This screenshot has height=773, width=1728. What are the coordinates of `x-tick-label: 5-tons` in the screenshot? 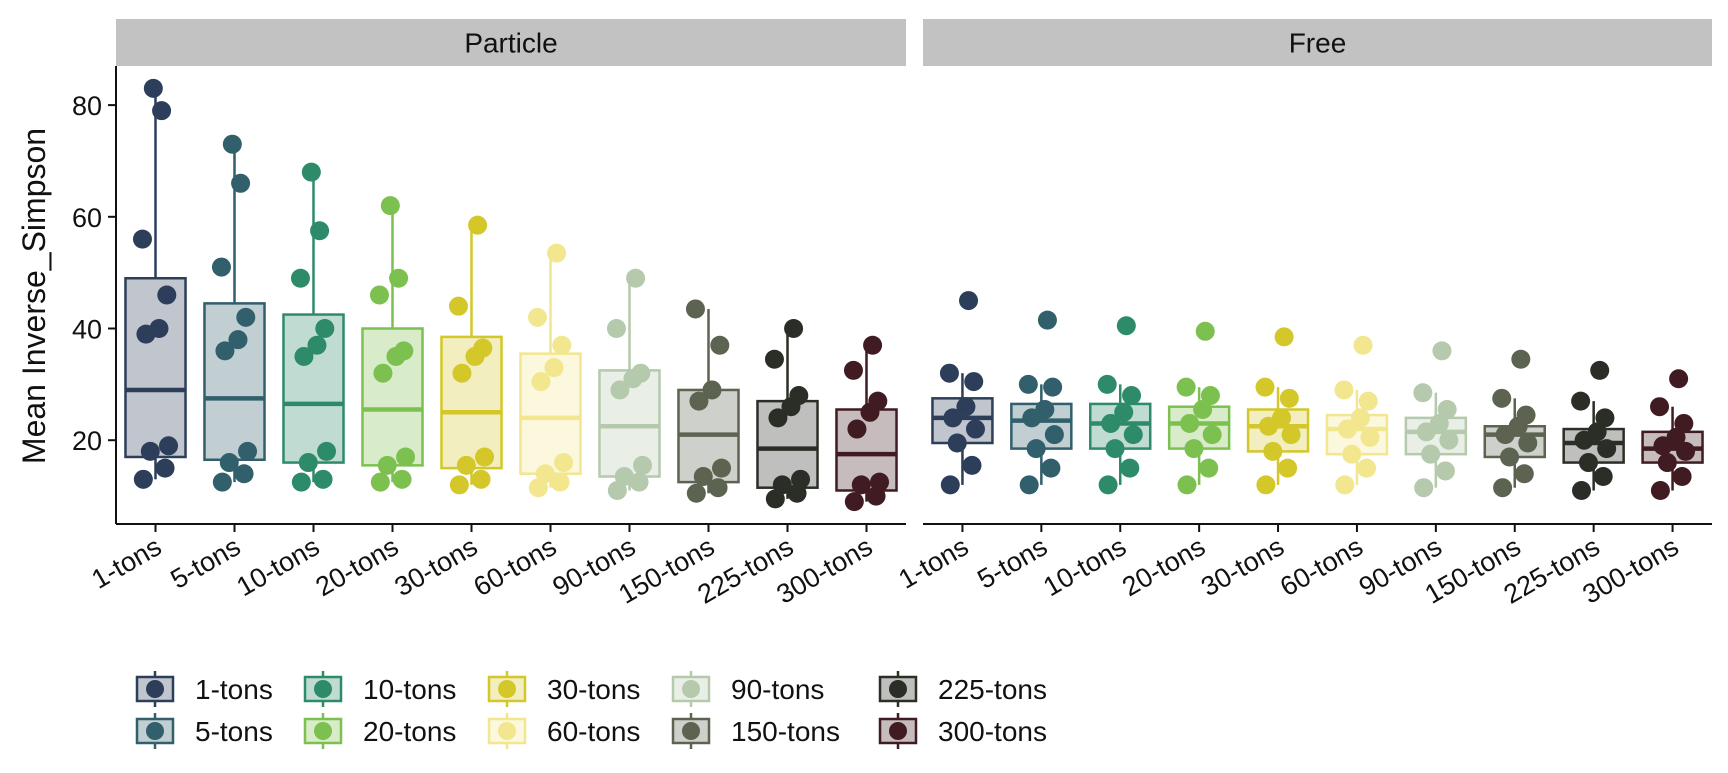 It's located at (206, 563).